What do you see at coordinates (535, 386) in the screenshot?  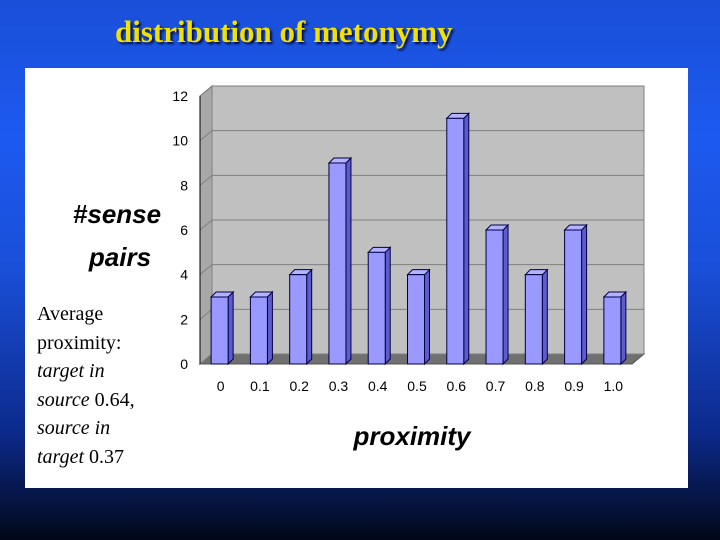 I see `x-tick-label: 0.8` at bounding box center [535, 386].